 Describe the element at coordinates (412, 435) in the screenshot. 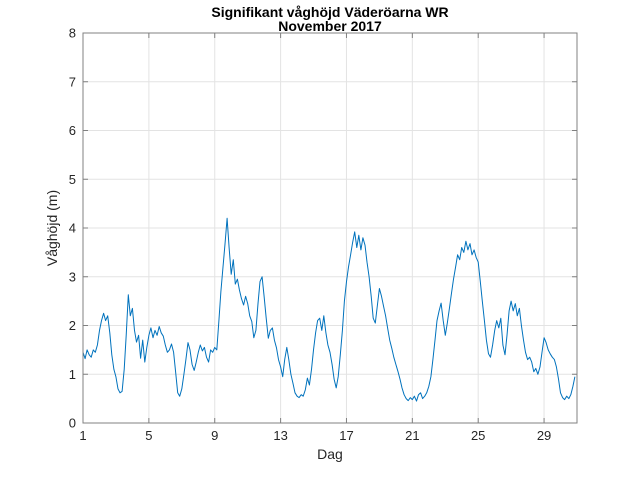

I see `x-tick-label: 21` at that location.